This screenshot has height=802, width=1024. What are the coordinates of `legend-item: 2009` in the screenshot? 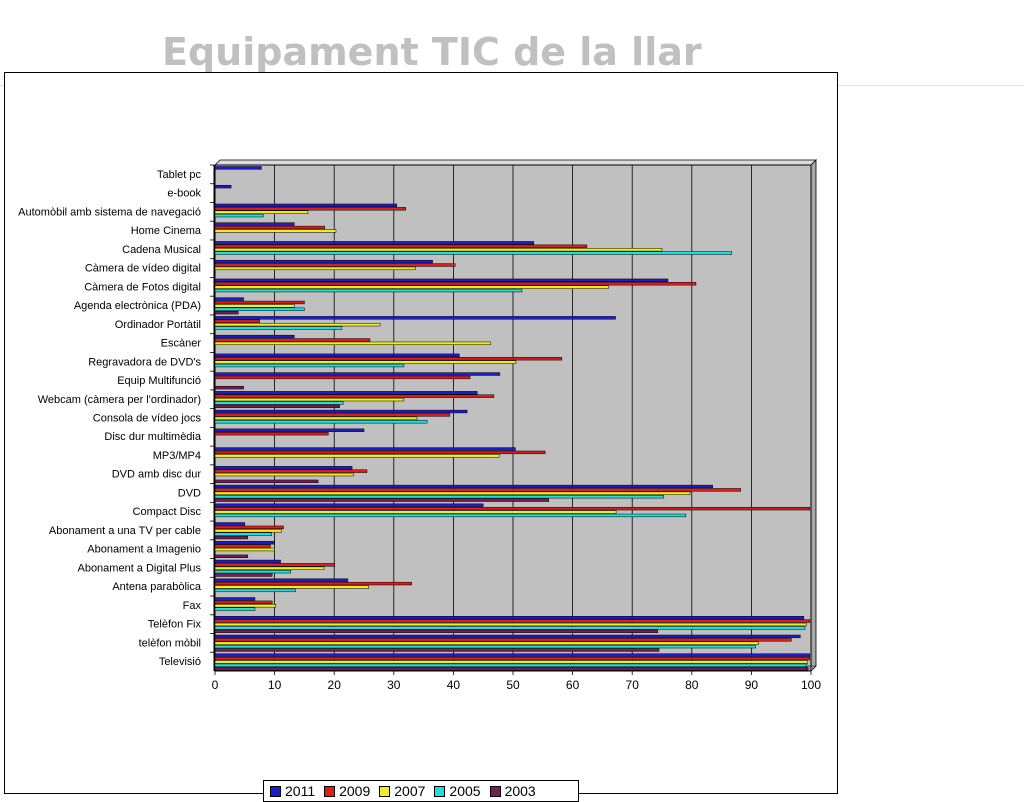 It's located at (347, 791).